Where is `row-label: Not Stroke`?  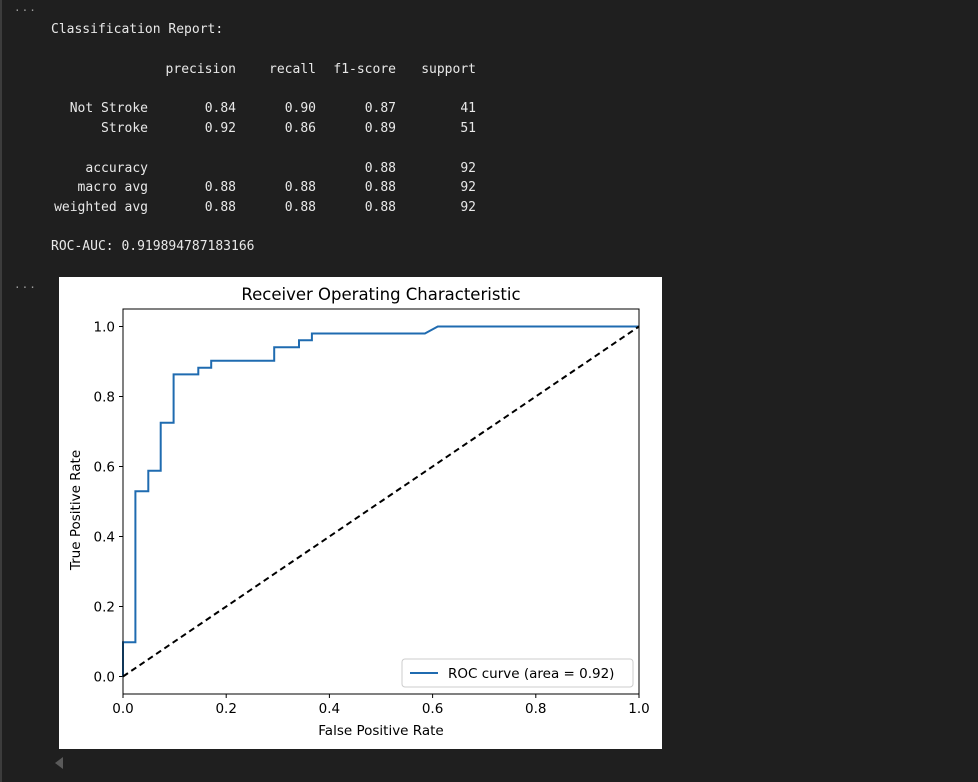 row-label: Not Stroke is located at coordinates (108, 108).